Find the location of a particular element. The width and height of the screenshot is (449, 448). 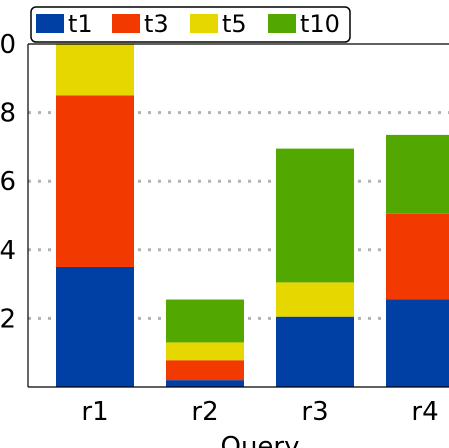

bar-r3-t5 is located at coordinates (315, 299).